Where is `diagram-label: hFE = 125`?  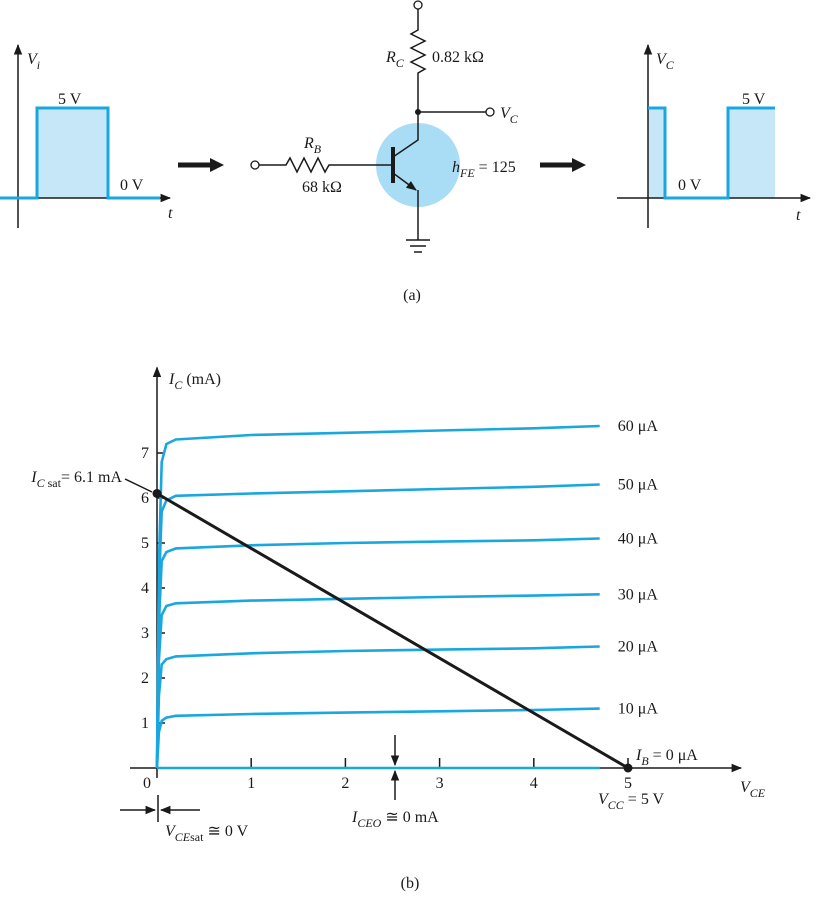
diagram-label: hFE = 125 is located at coordinates (484, 169).